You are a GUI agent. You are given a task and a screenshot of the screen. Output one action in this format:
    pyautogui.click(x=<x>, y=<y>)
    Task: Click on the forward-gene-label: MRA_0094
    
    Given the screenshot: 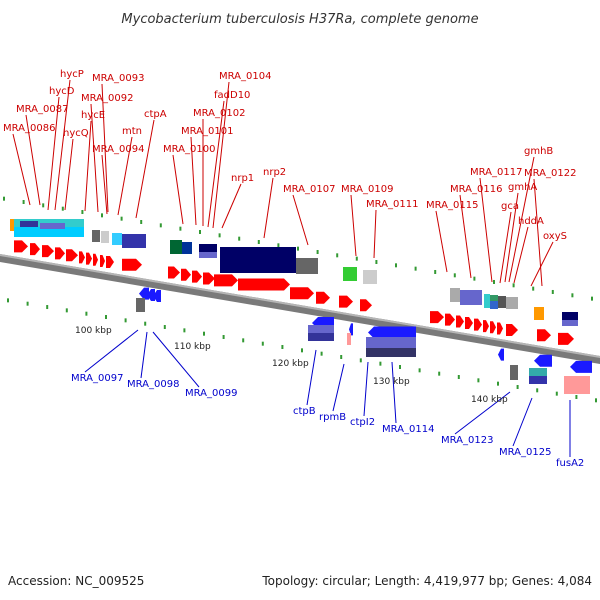 What is the action you would take?
    pyautogui.click(x=118, y=149)
    